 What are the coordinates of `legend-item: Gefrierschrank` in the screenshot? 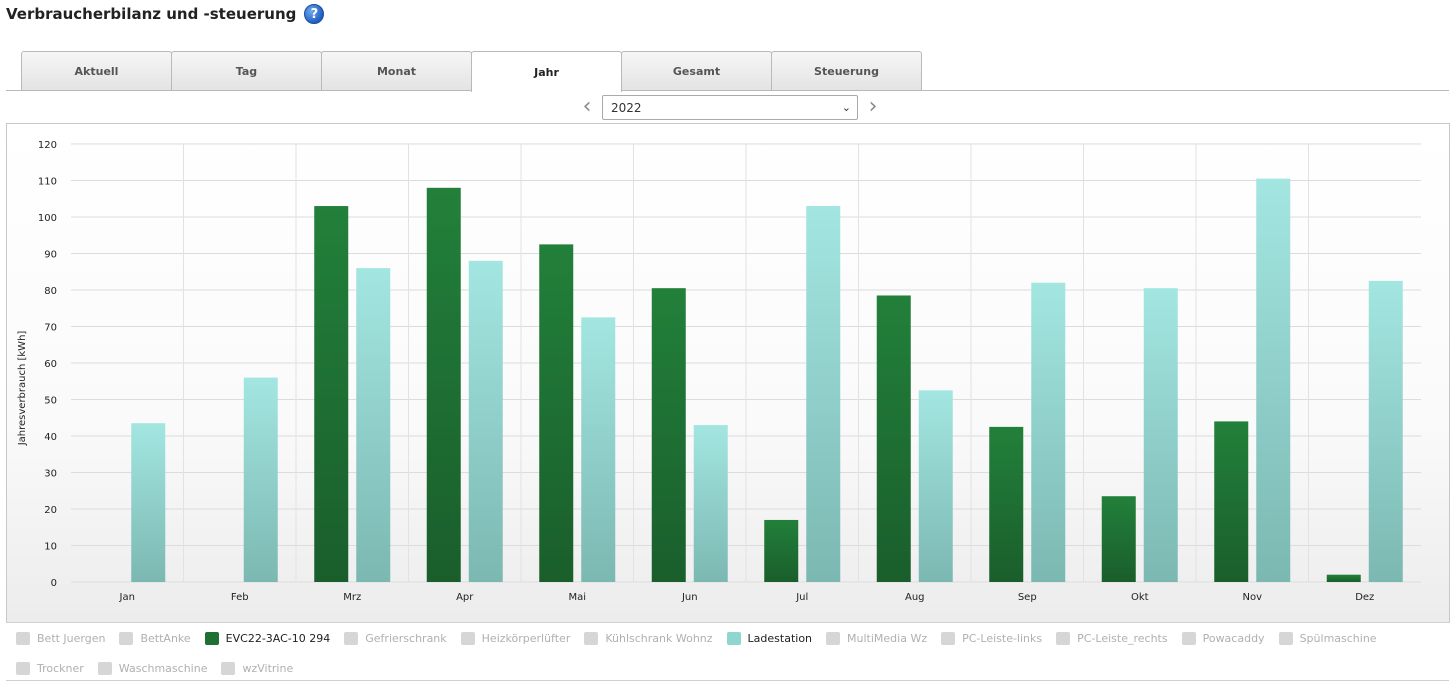 It's located at (395, 638).